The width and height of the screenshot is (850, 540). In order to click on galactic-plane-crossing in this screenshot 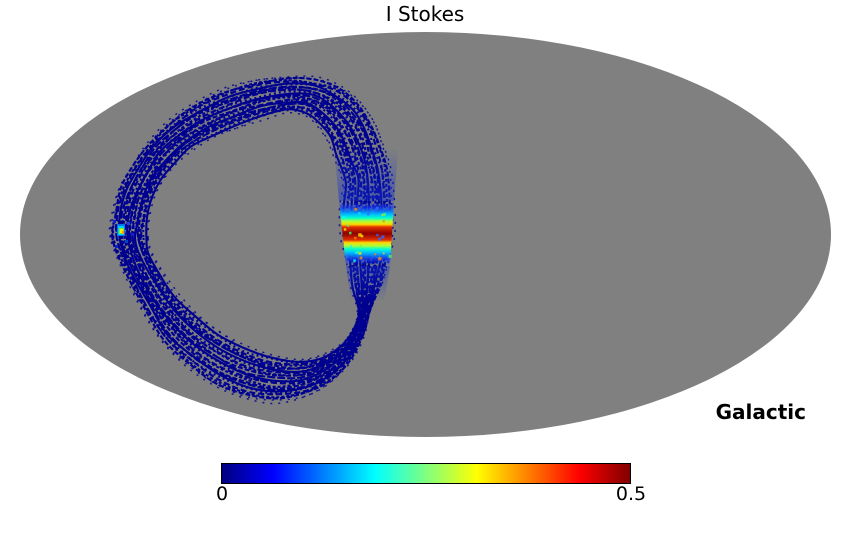, I will do `click(366, 233)`.